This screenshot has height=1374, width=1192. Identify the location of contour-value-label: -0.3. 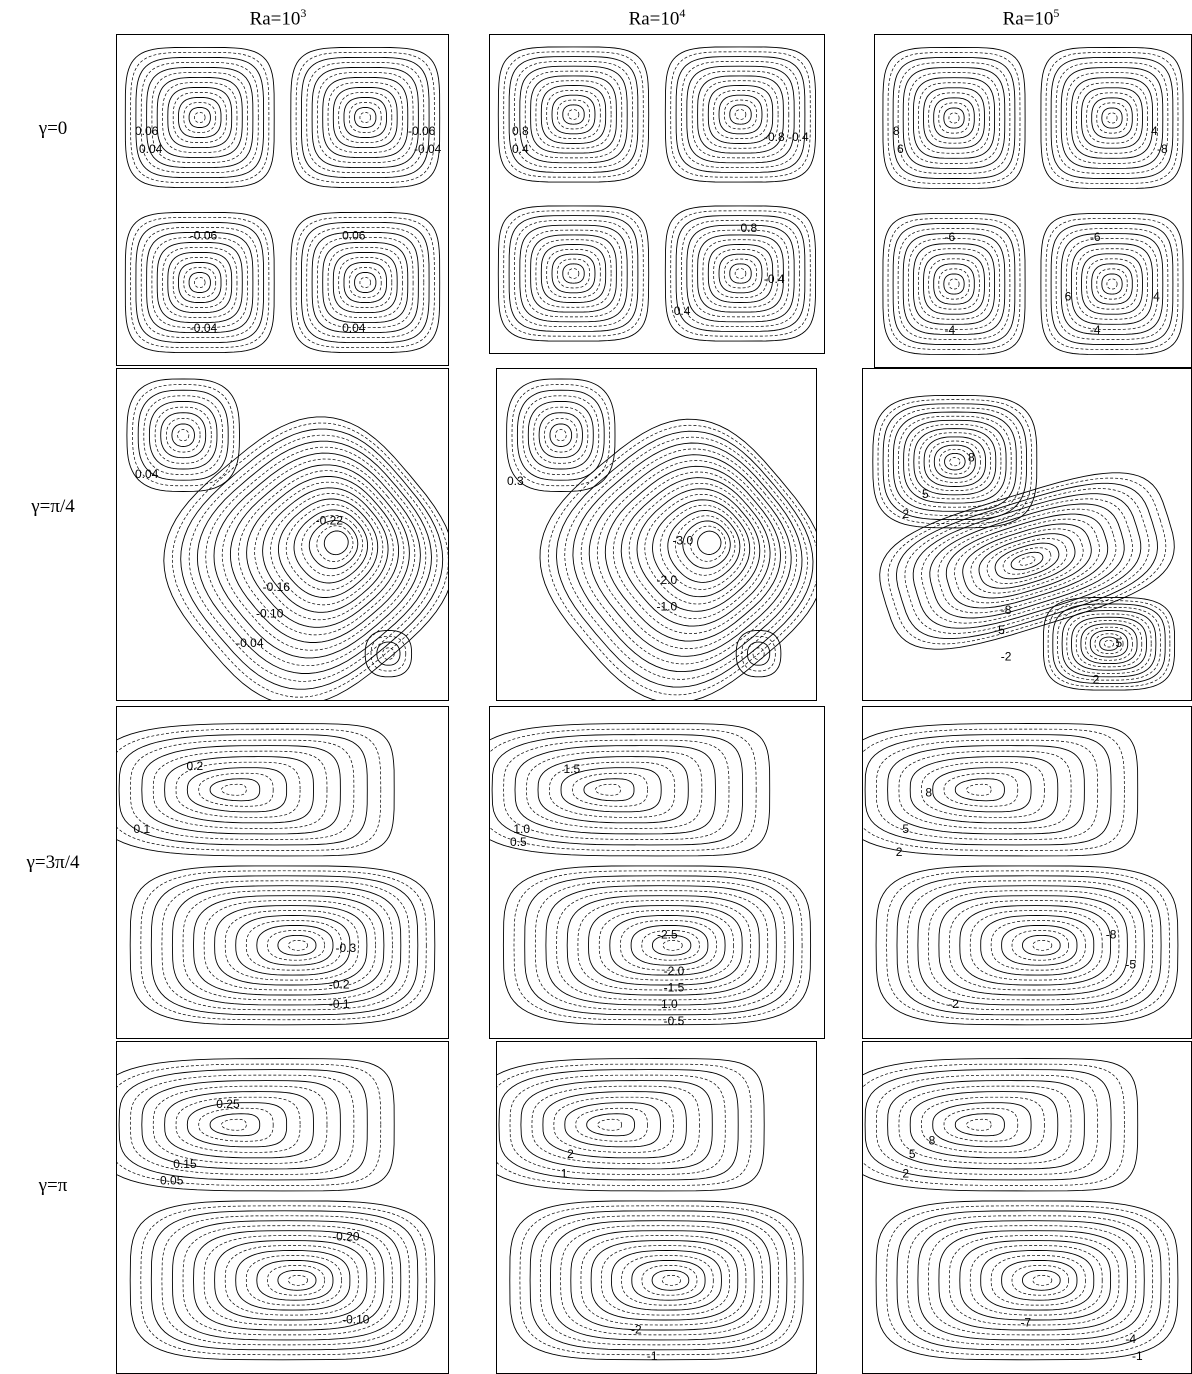
(345, 948).